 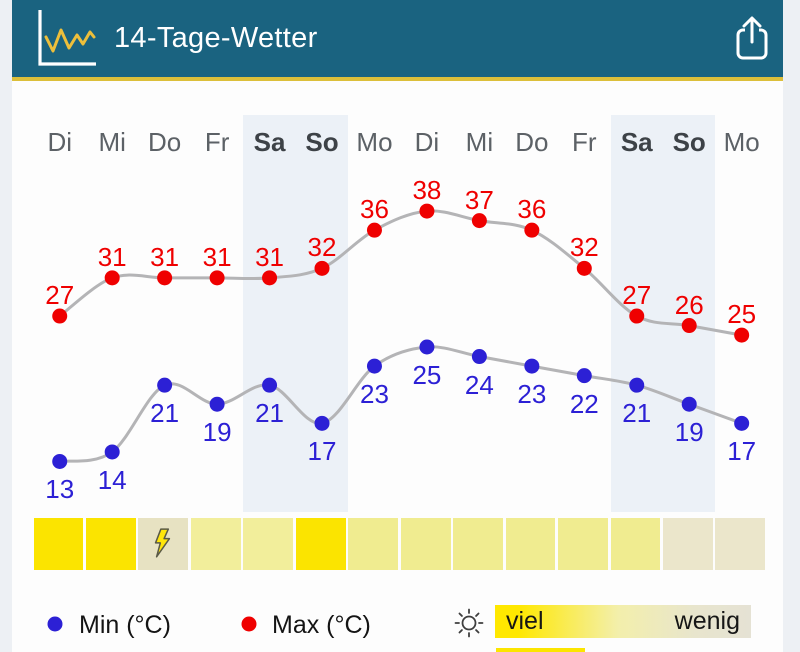 I want to click on max-legend-label: Max (°C), so click(x=321, y=625).